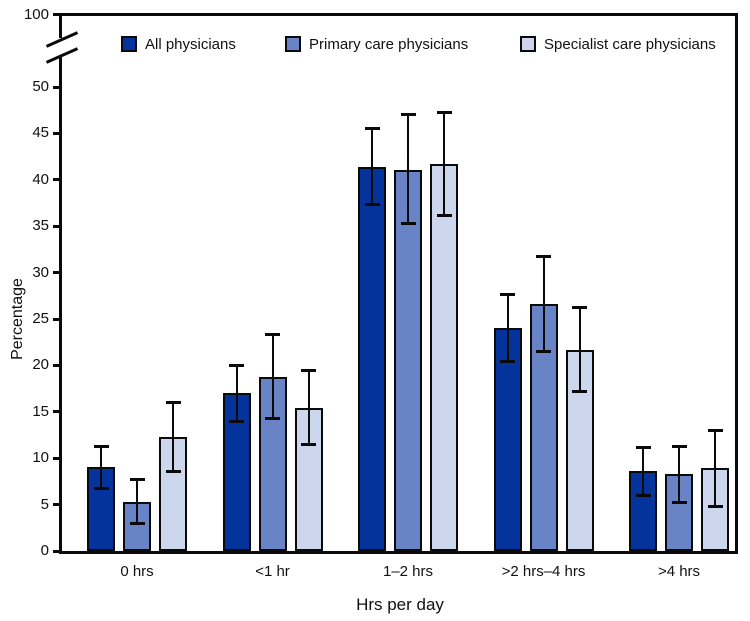 This screenshot has width=750, height=621. Describe the element at coordinates (137, 571) in the screenshot. I see `x-axis-category-label: 0 hrs` at that location.